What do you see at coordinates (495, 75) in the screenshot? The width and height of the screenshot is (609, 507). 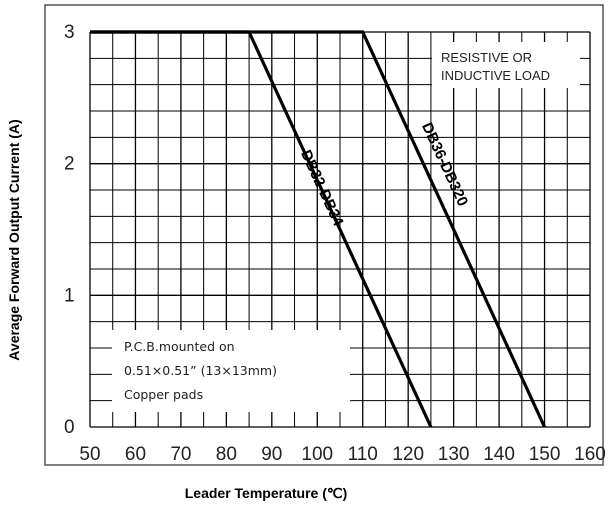 I see `load-note-line-2: INDUCTIVE LOAD` at bounding box center [495, 75].